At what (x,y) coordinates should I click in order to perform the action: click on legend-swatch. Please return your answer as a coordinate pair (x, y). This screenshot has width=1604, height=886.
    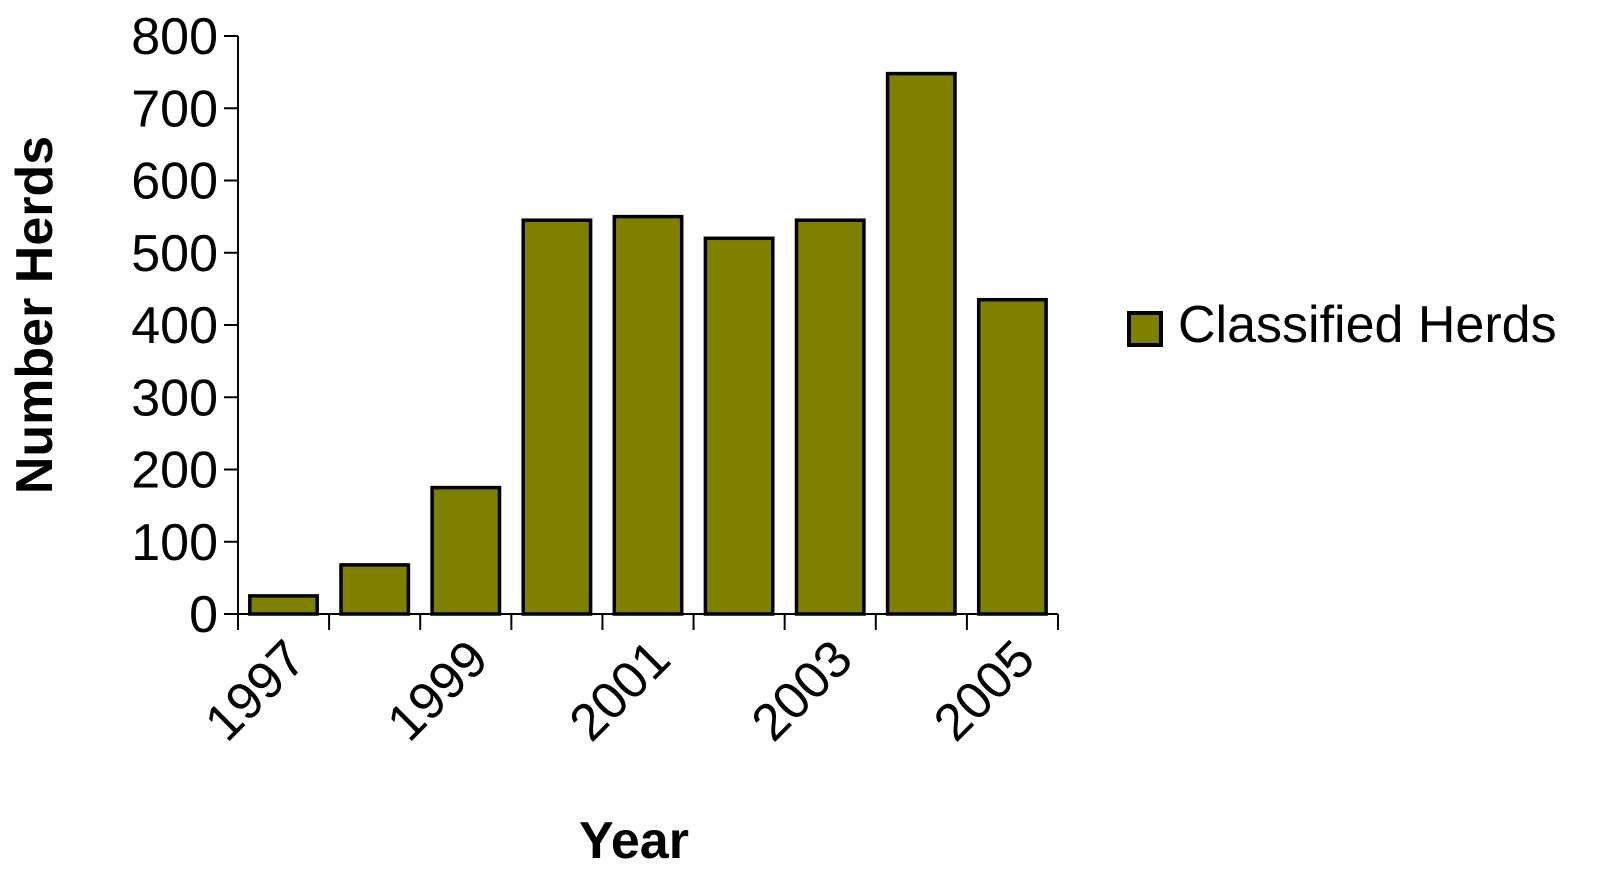
    Looking at the image, I should click on (1145, 329).